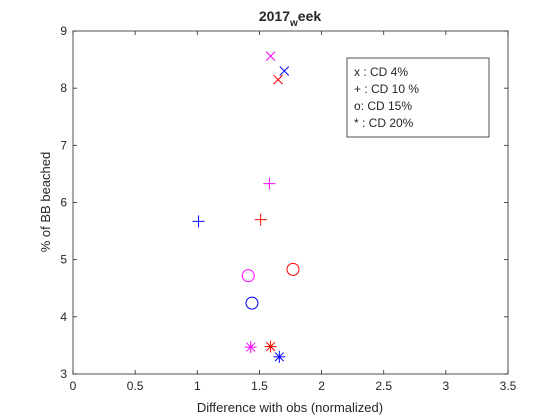 The image size is (560, 420). I want to click on data-point-star-magenta, so click(250, 347).